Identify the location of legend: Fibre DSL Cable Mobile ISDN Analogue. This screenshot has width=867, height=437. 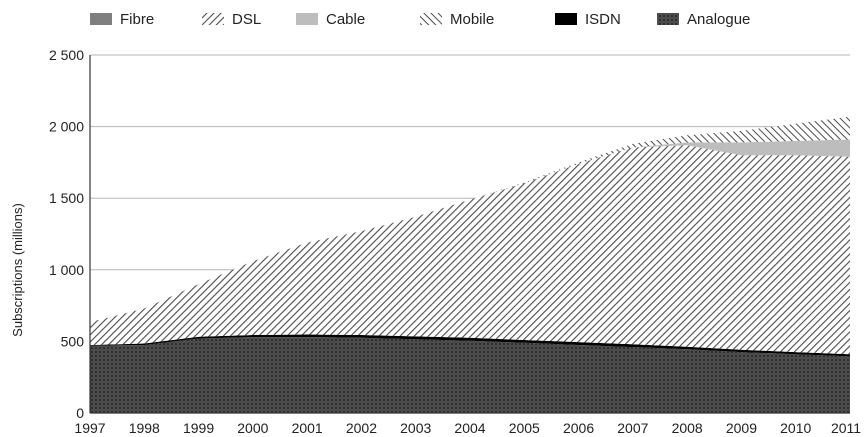
(420, 19).